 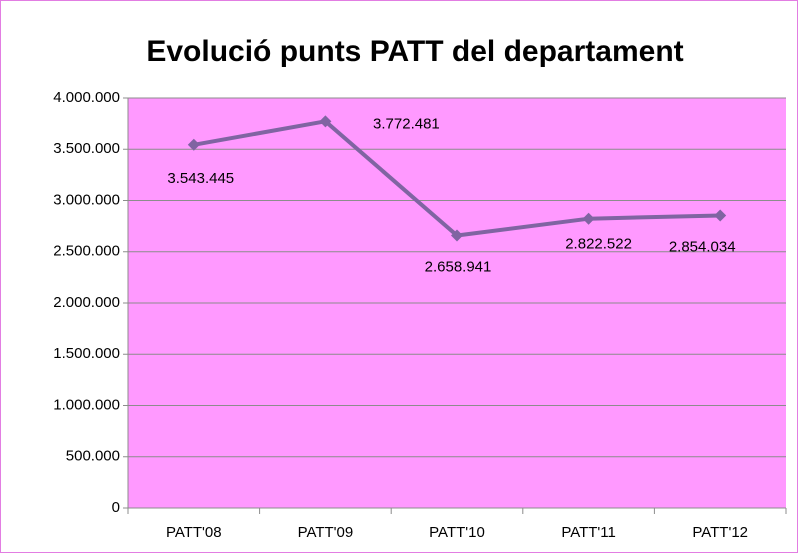 What do you see at coordinates (588, 532) in the screenshot?
I see `x-tick-label: PATT'11` at bounding box center [588, 532].